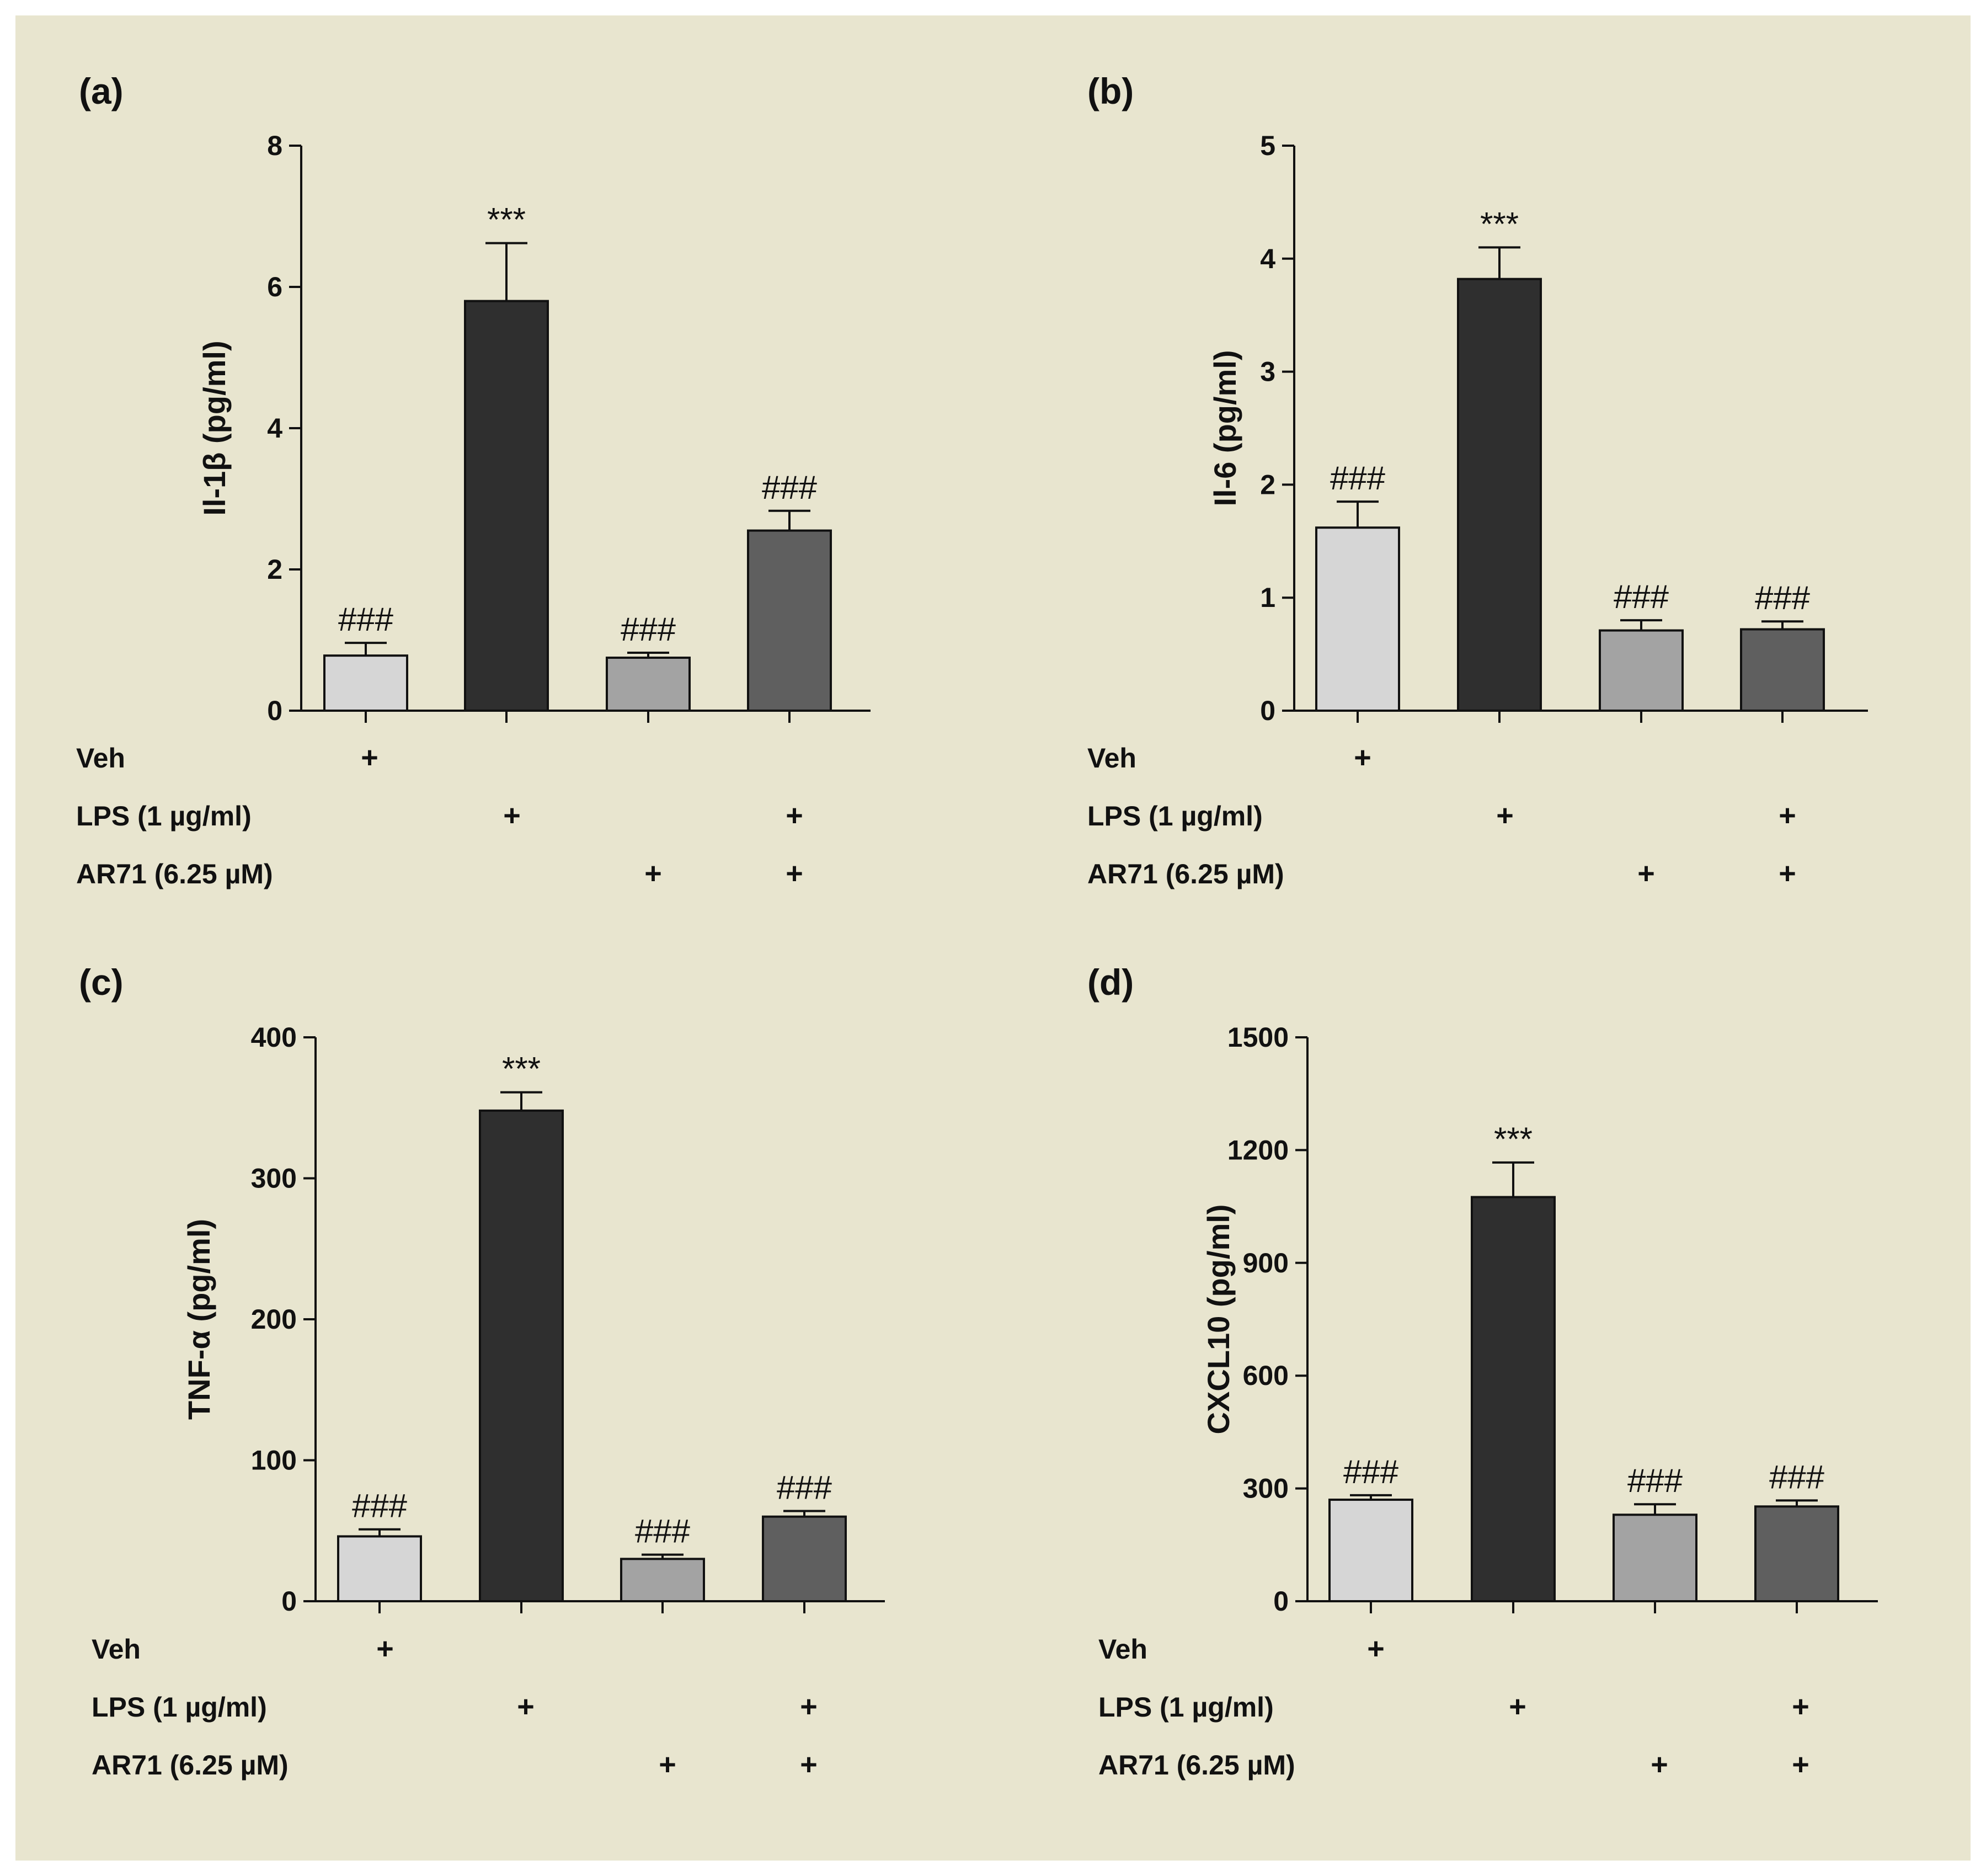  I want to click on y-tick-label: 200, so click(274, 1319).